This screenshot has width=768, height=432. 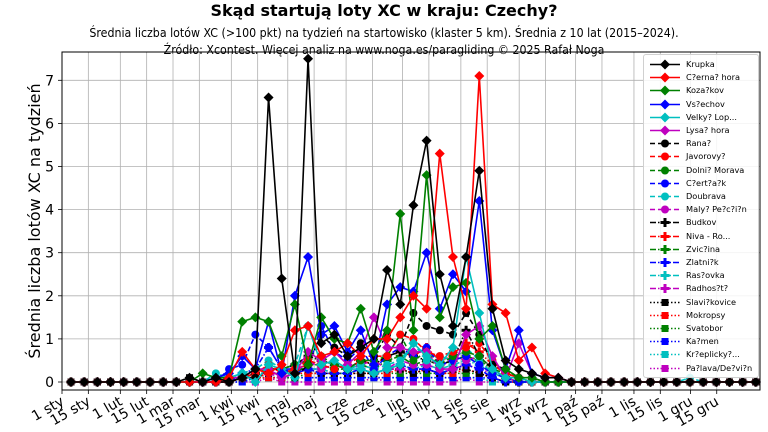 What do you see at coordinates (49, 254) in the screenshot?
I see `y-tick-label: 3` at bounding box center [49, 254].